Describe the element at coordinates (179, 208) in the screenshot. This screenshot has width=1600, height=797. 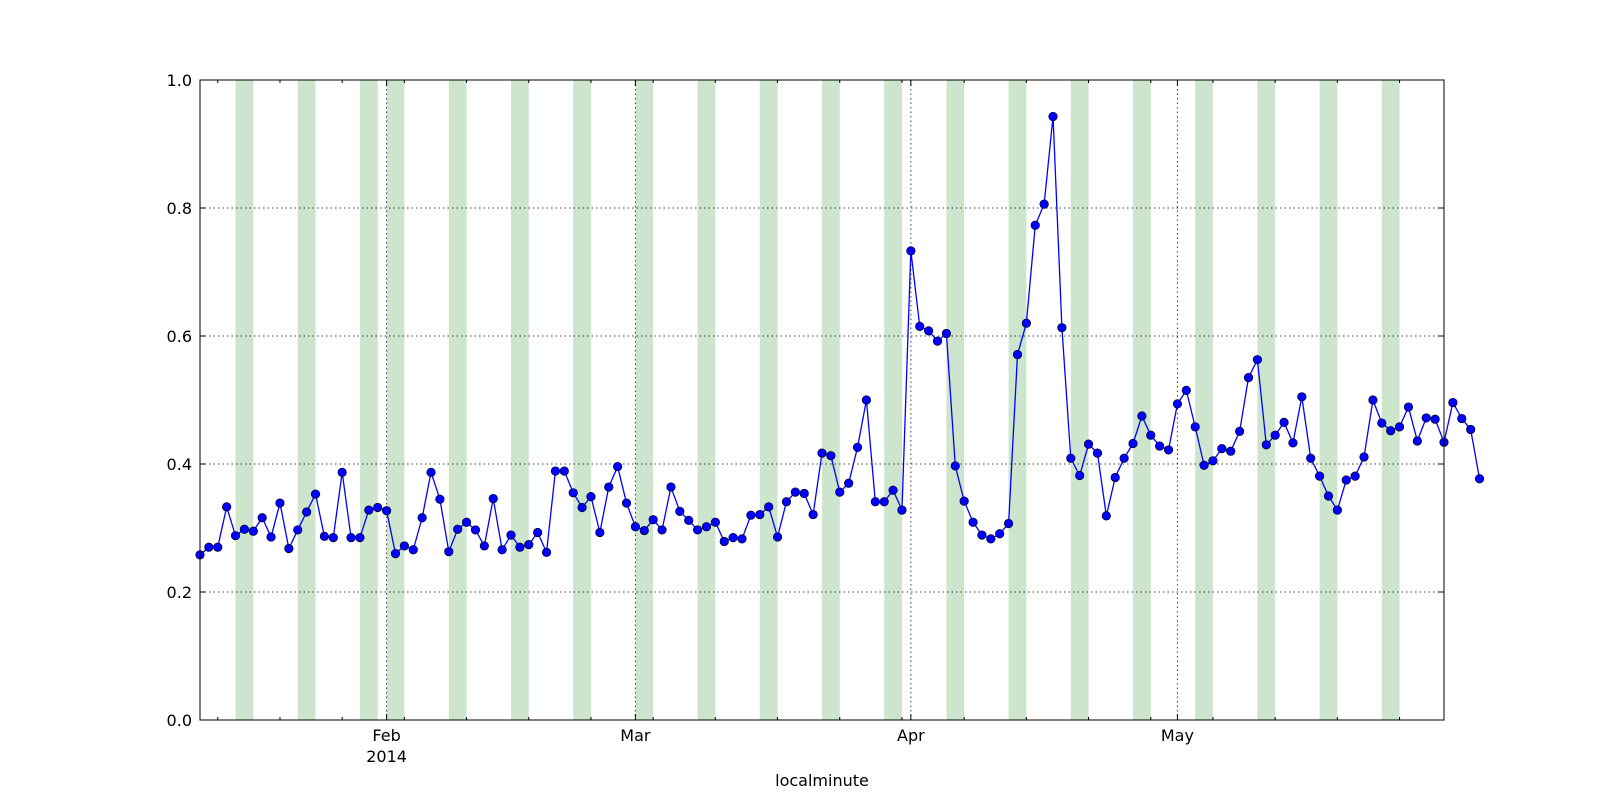
I see `y-tick-label: 0.8` at that location.